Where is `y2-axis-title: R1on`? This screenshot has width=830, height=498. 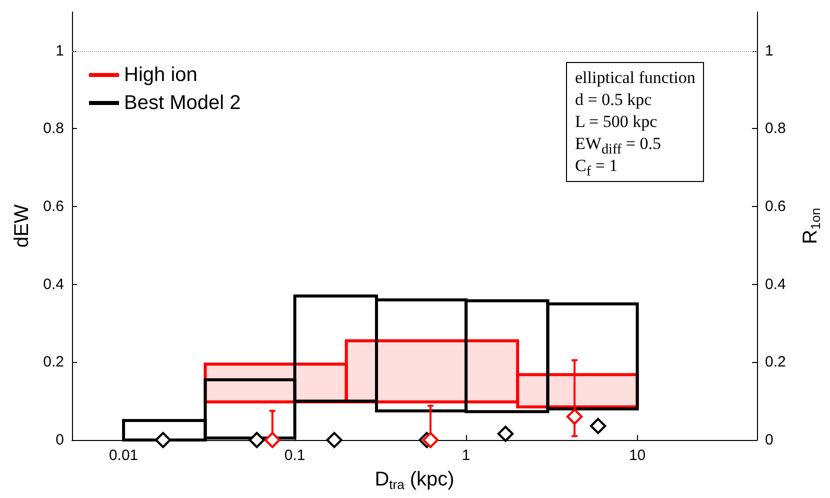
y2-axis-title: R1on is located at coordinates (811, 226).